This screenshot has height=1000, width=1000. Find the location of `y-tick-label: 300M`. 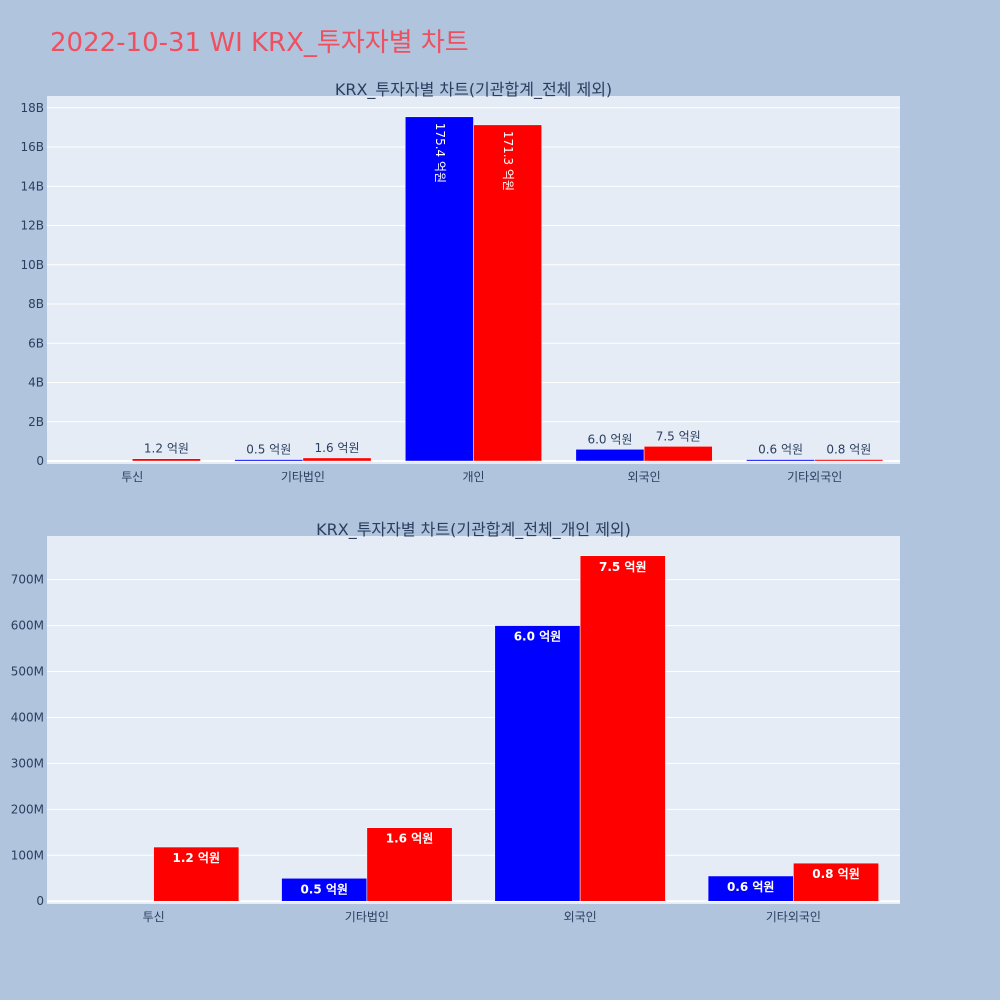

y-tick-label: 300M is located at coordinates (27, 763).